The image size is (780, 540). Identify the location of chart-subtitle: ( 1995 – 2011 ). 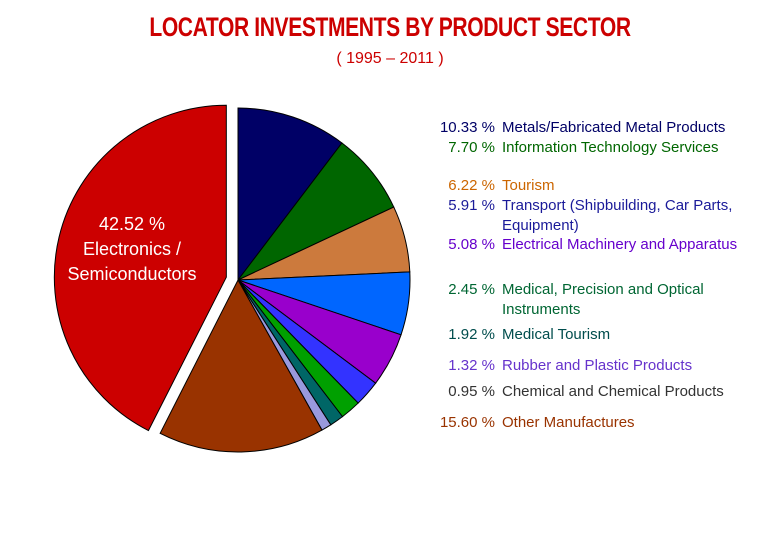
(390, 58).